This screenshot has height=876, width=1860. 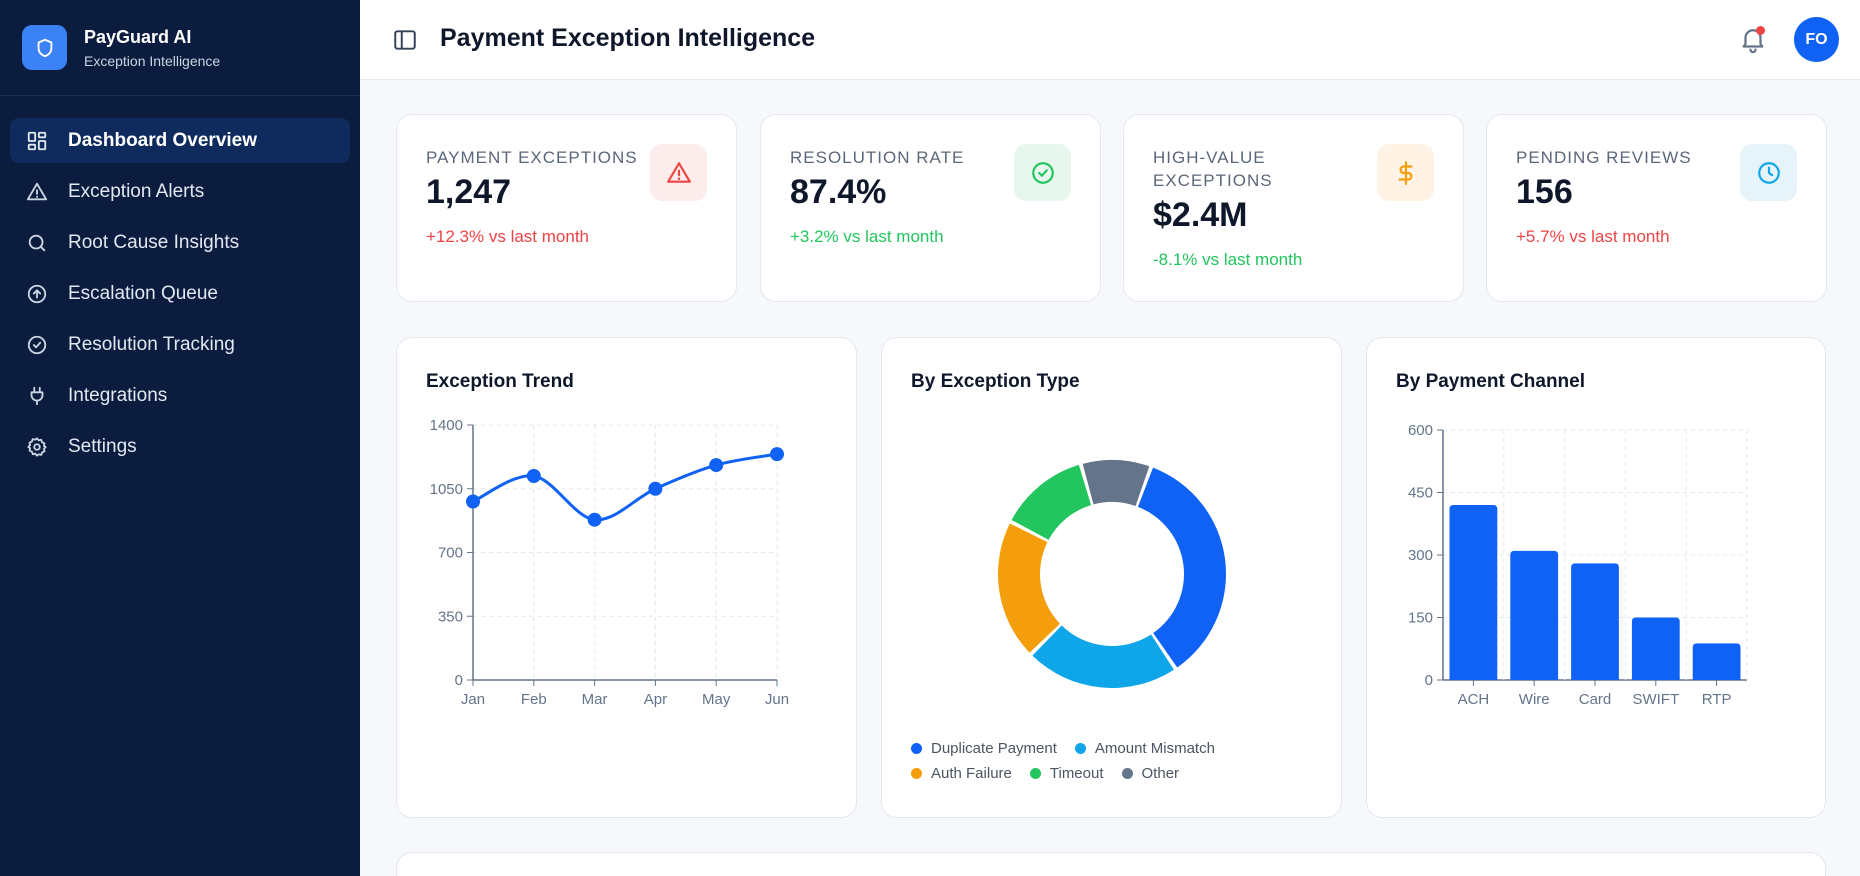 I want to click on arrow-up-circle-icon, so click(x=37, y=294).